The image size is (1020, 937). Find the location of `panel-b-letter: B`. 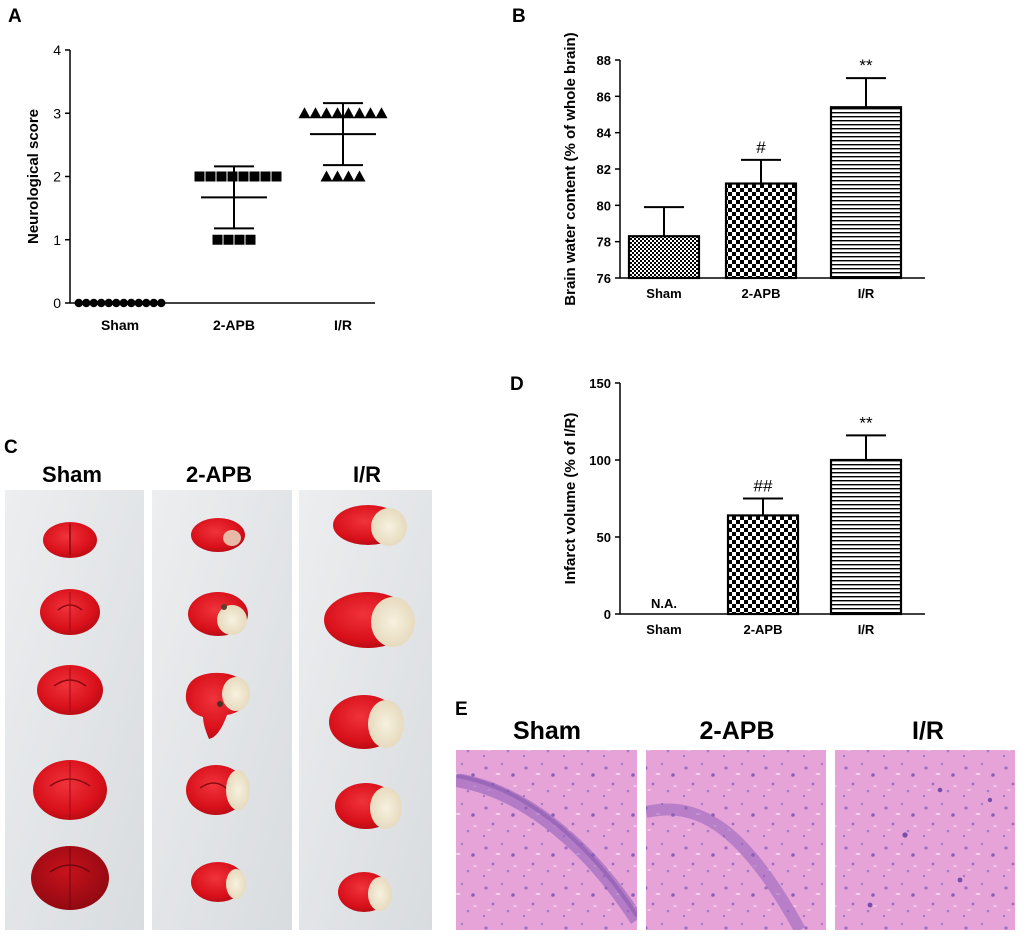

panel-b-letter: B is located at coordinates (519, 16).